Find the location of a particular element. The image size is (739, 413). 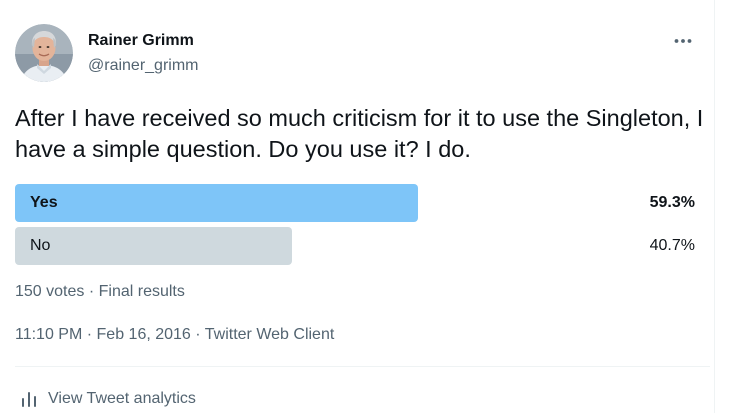

analytics-label: View Tweet analytics is located at coordinates (122, 398).